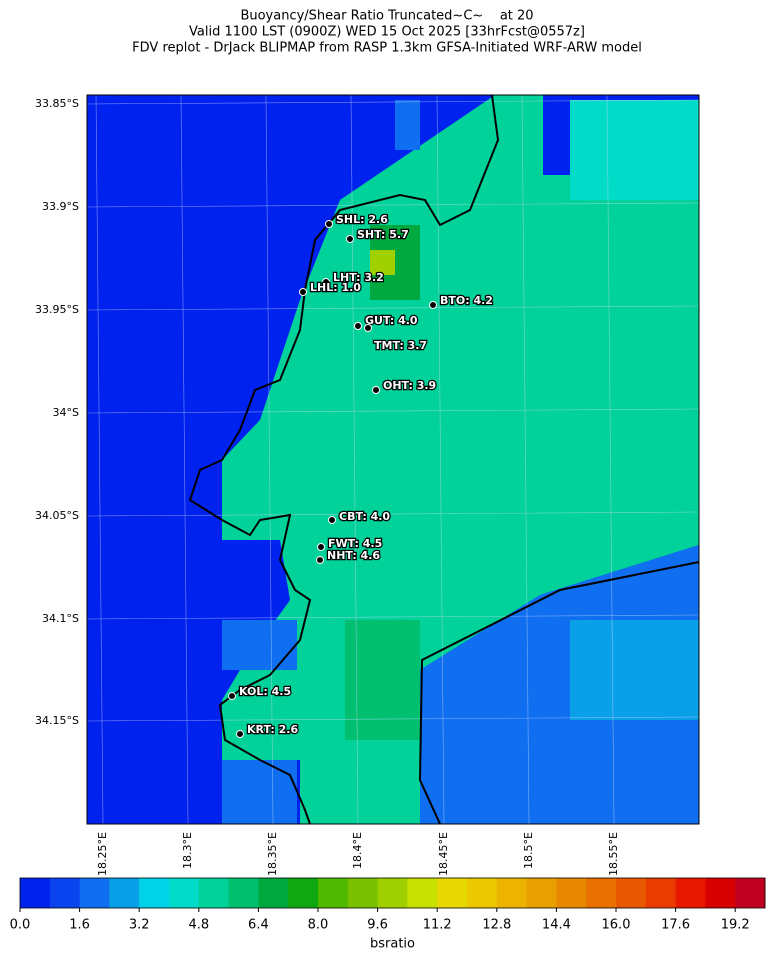 The width and height of the screenshot is (775, 962). Describe the element at coordinates (139, 925) in the screenshot. I see `colorbar-tick-label: 3.2` at that location.